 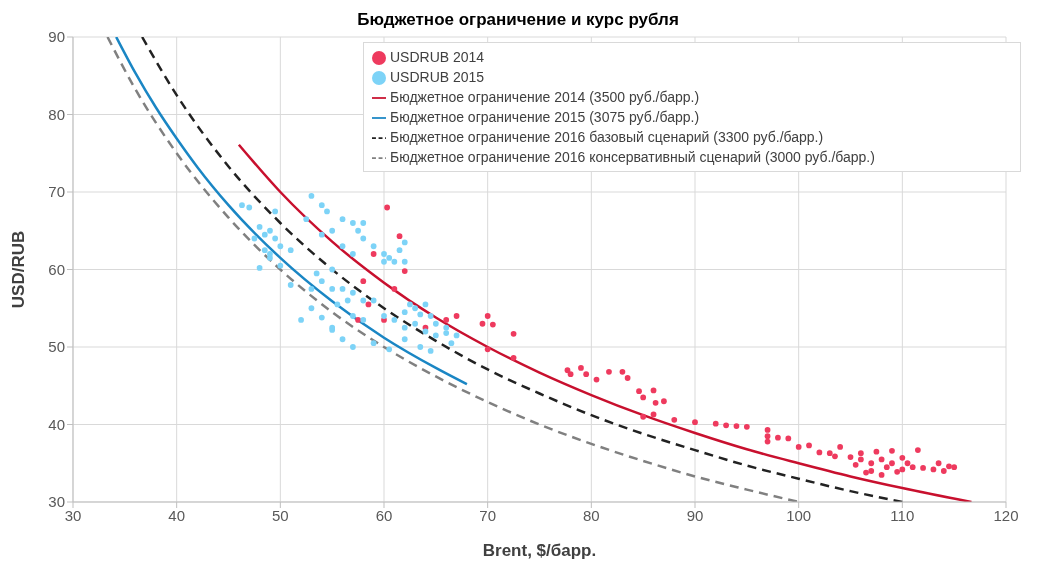 I want to click on legend-label: Бюджетное ограничение 2014 (3500 руб./барр.), so click(x=545, y=97).